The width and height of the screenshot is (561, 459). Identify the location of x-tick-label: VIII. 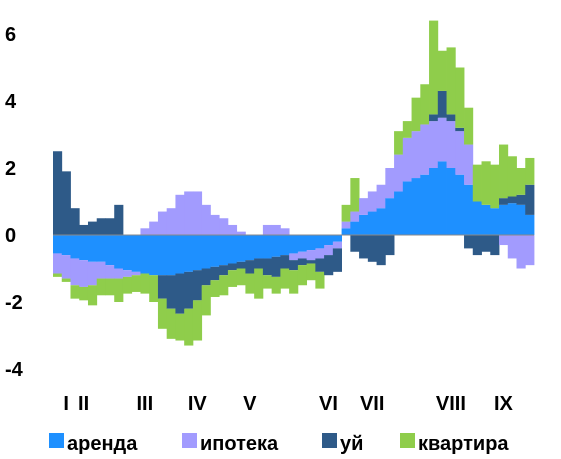
(451, 404).